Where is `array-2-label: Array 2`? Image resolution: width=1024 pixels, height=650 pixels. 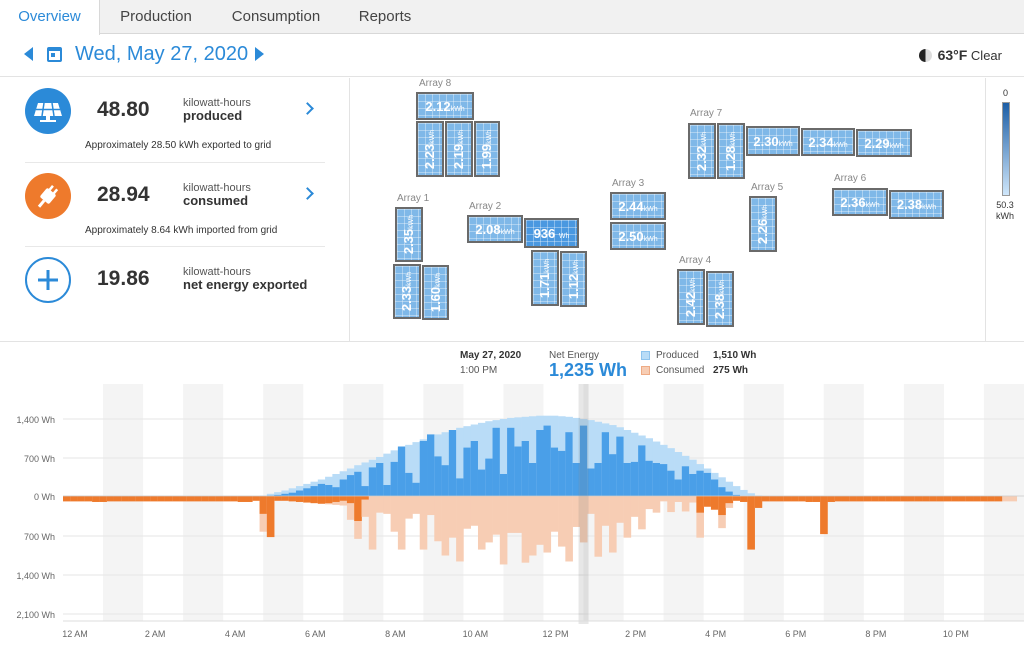
array-2-label: Array 2 is located at coordinates (485, 206).